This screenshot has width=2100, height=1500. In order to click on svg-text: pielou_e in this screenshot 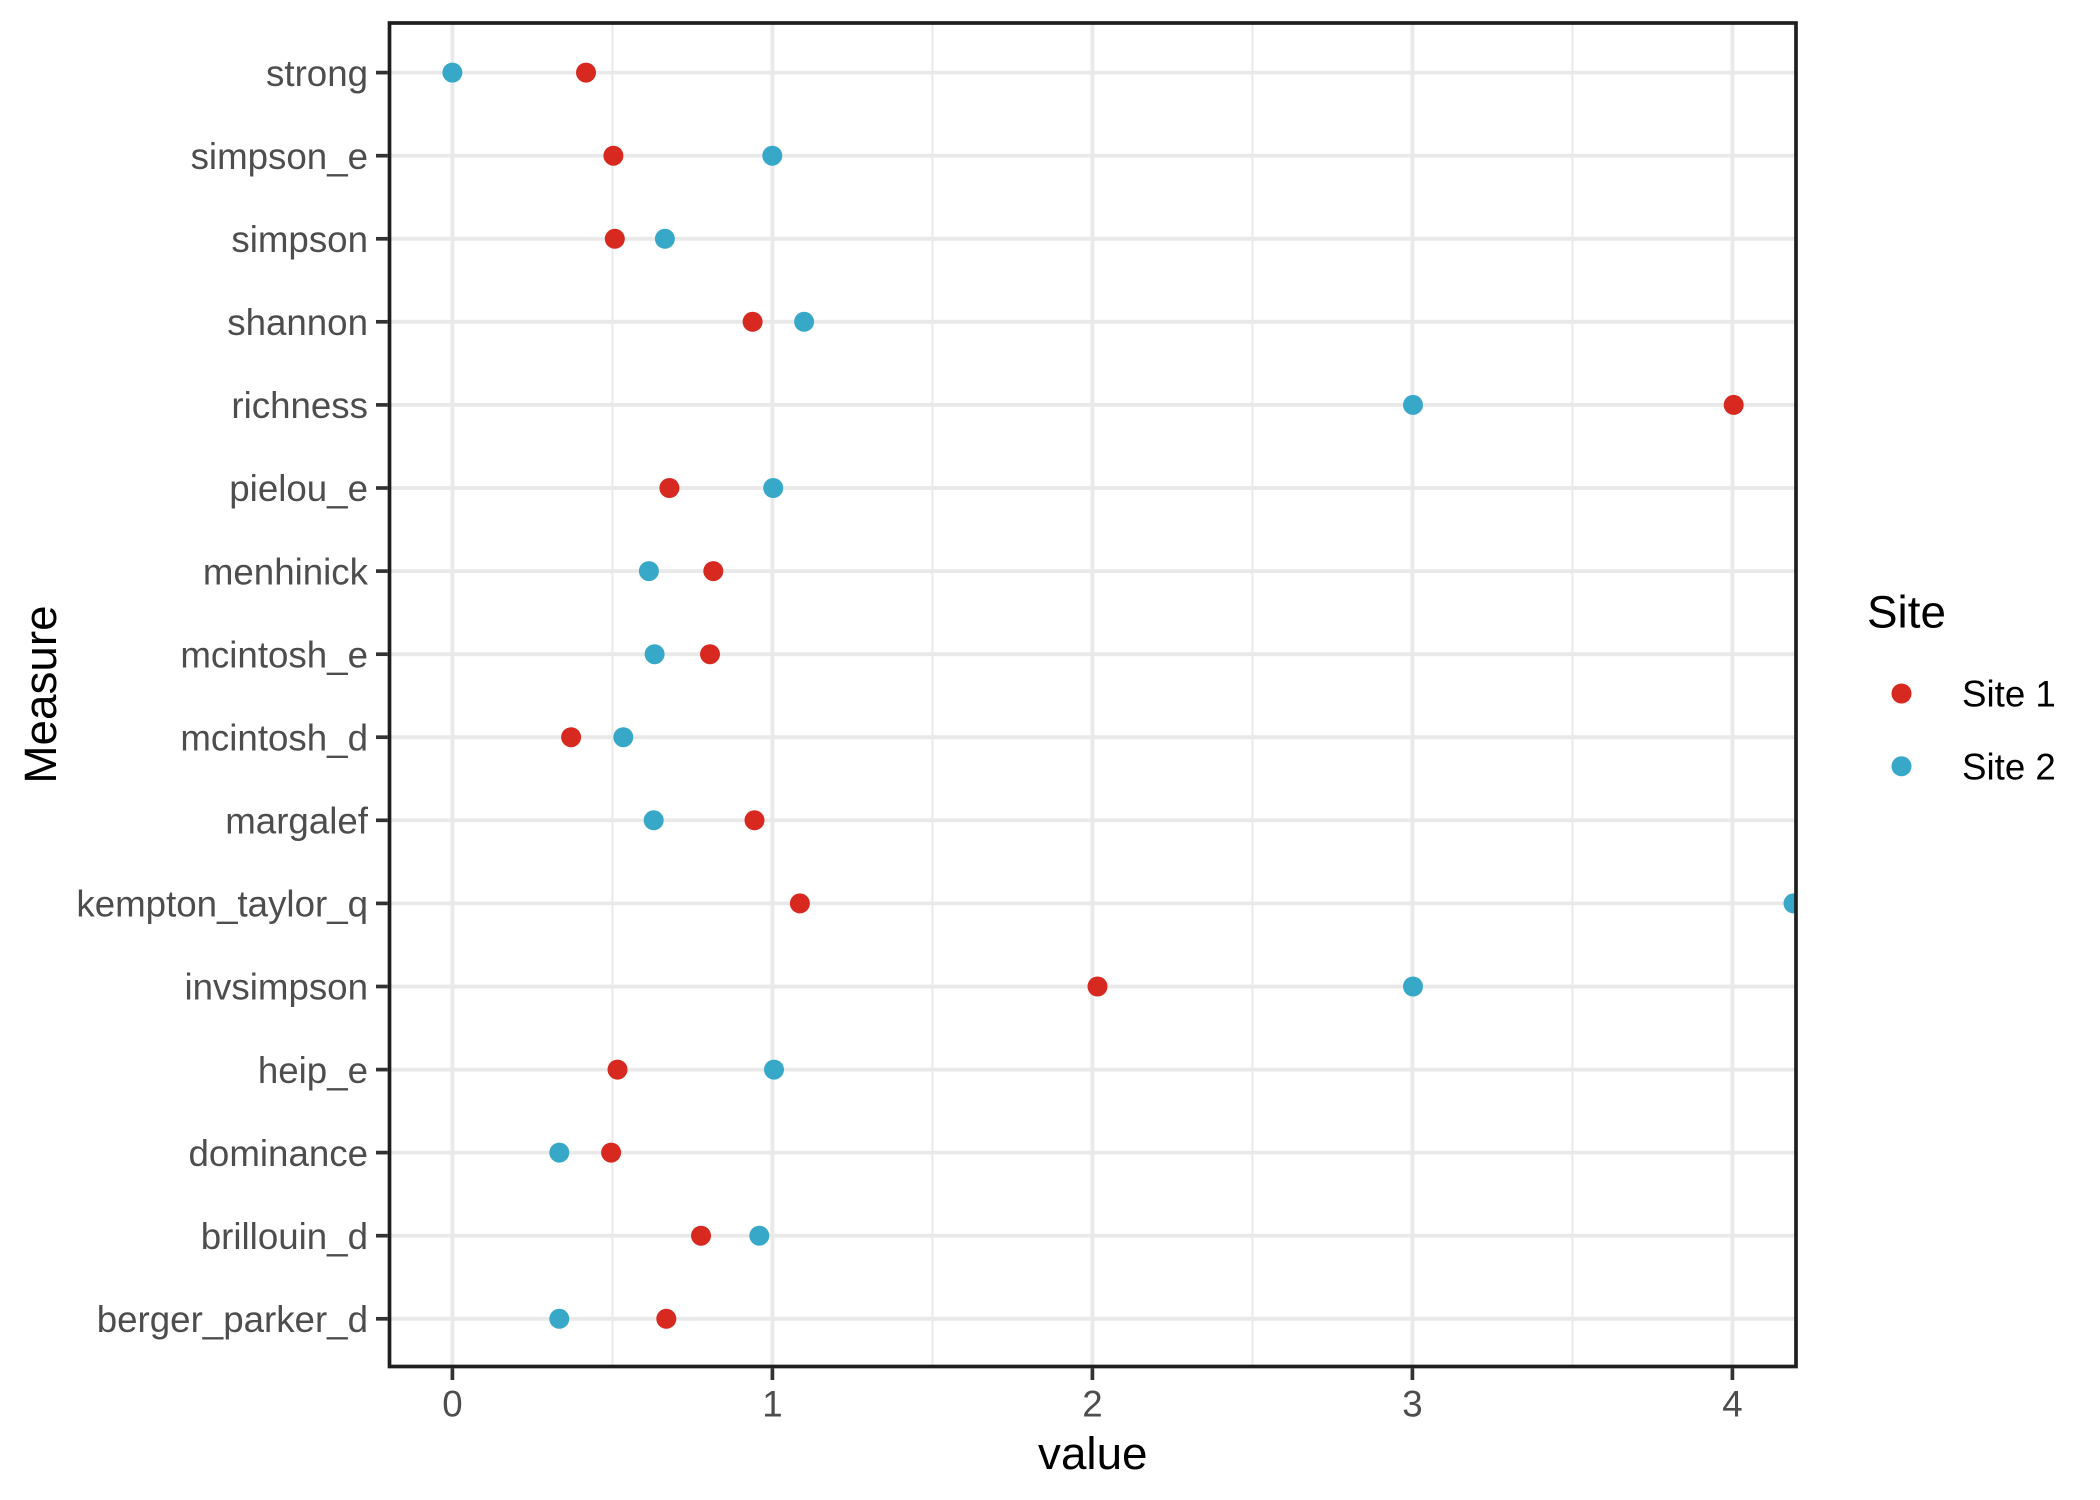, I will do `click(298, 488)`.